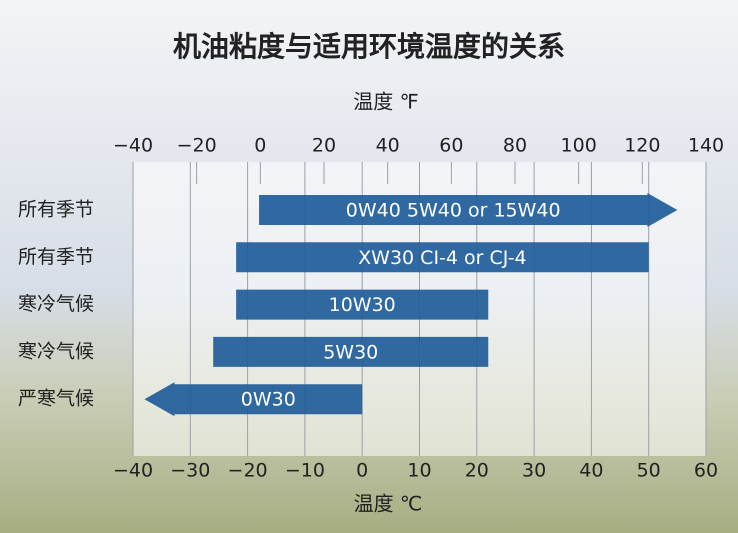  Describe the element at coordinates (706, 471) in the screenshot. I see `x-tick-label: 60` at that location.